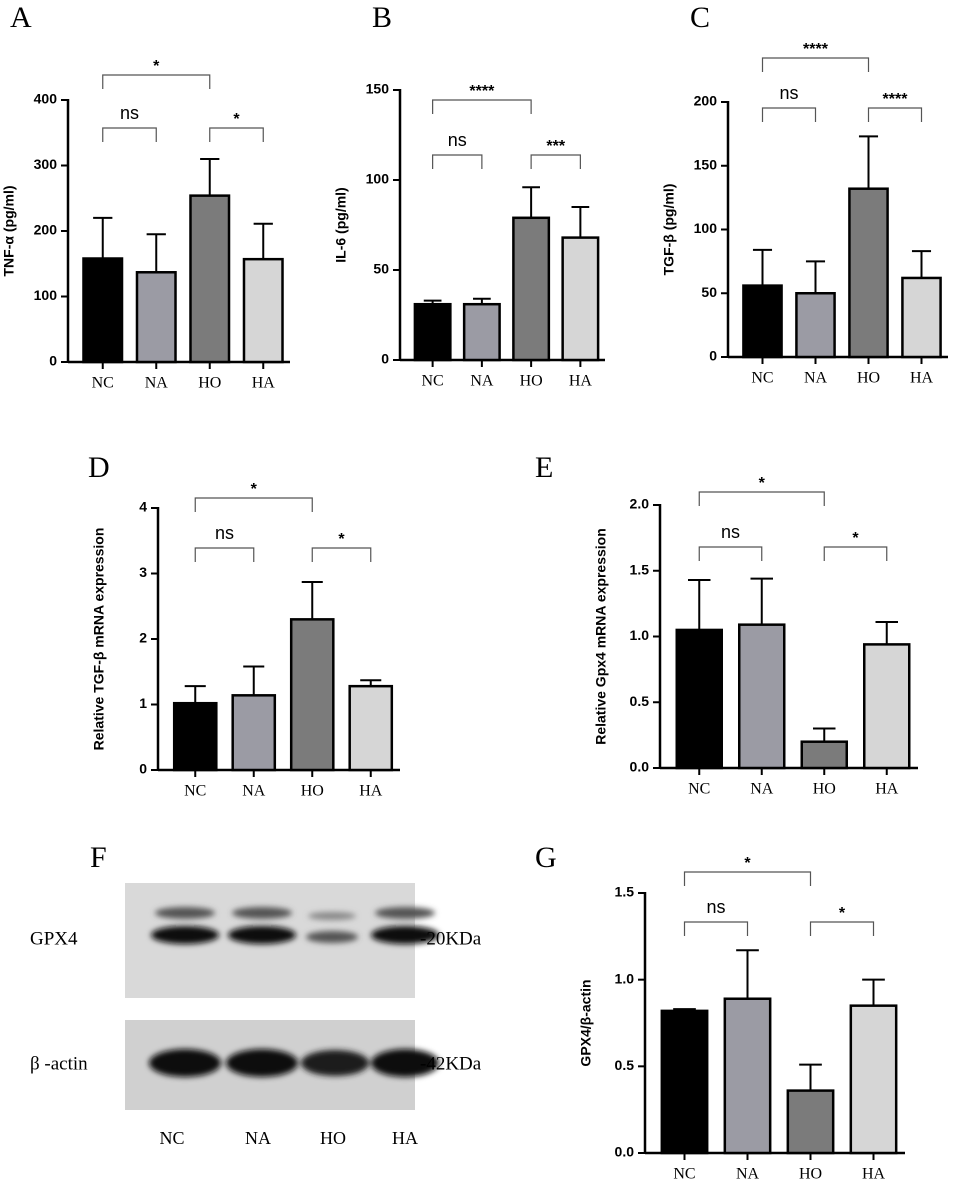 This screenshot has width=969, height=1192. I want to click on panel-label: F, so click(98, 857).